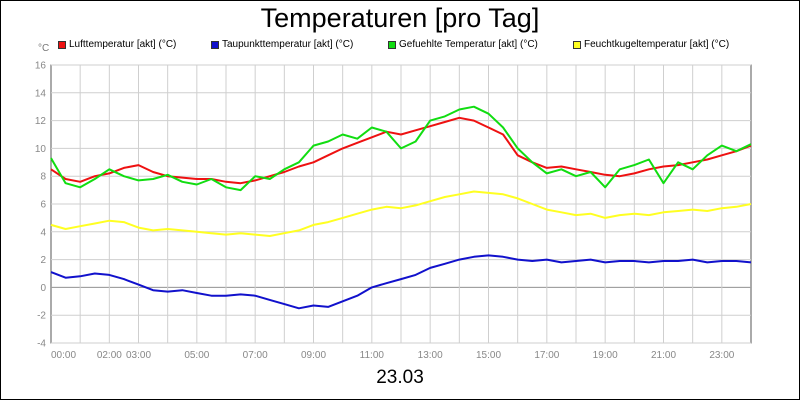 Image resolution: width=800 pixels, height=400 pixels. What do you see at coordinates (43, 232) in the screenshot?
I see `y-tick-label: 4` at bounding box center [43, 232].